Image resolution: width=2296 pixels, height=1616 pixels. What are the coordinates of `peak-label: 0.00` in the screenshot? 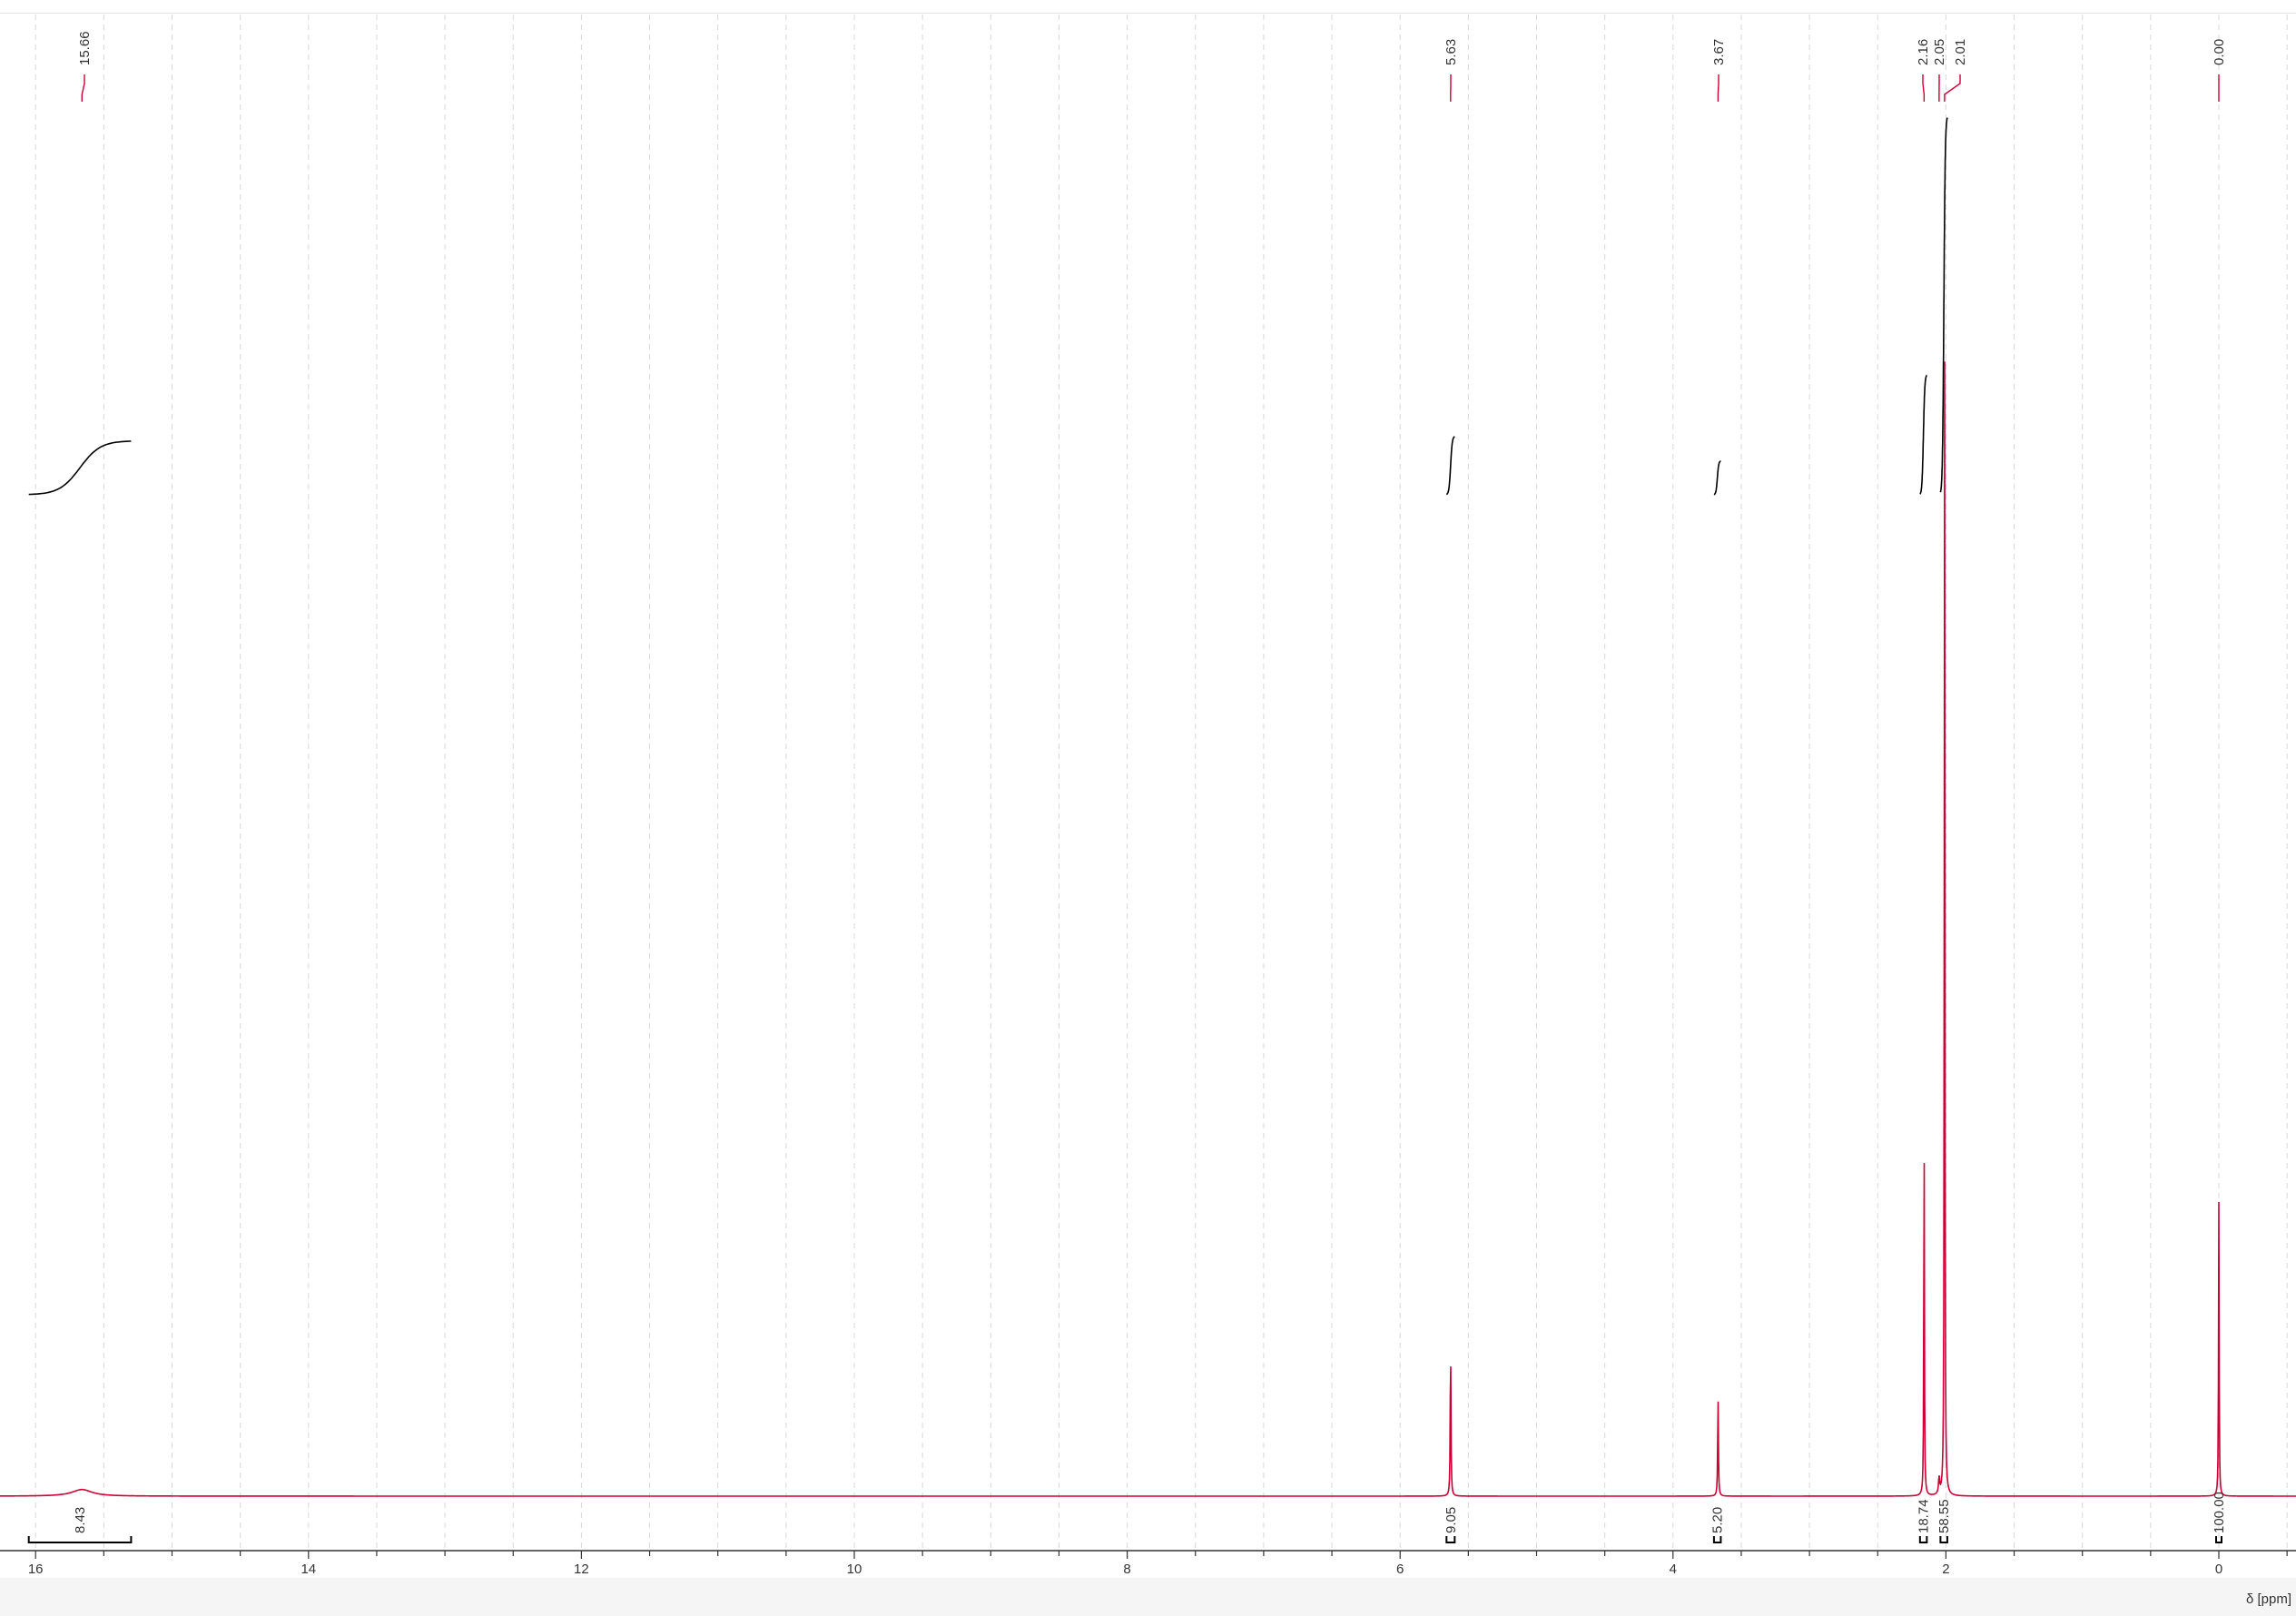 It's located at (2219, 52).